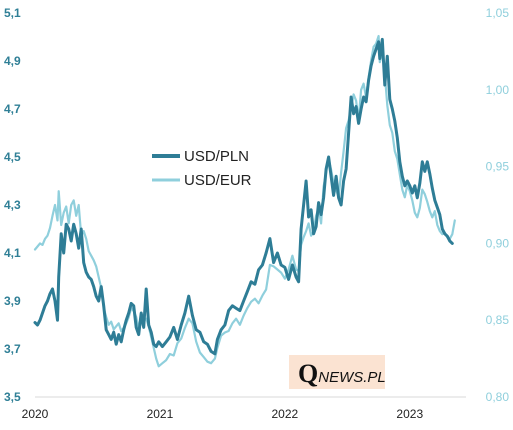 Image resolution: width=513 pixels, height=430 pixels. What do you see at coordinates (223, 414) in the screenshot?
I see `x-tick-labels: 2020 2021 2022 2023` at bounding box center [223, 414].